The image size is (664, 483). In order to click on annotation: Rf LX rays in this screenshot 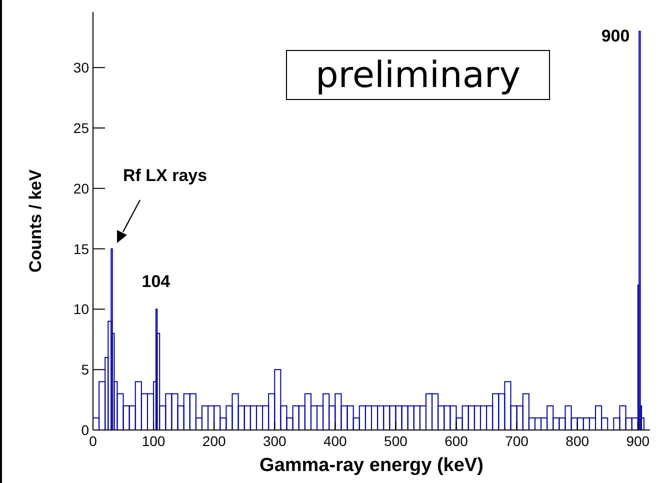, I will do `click(165, 175)`.